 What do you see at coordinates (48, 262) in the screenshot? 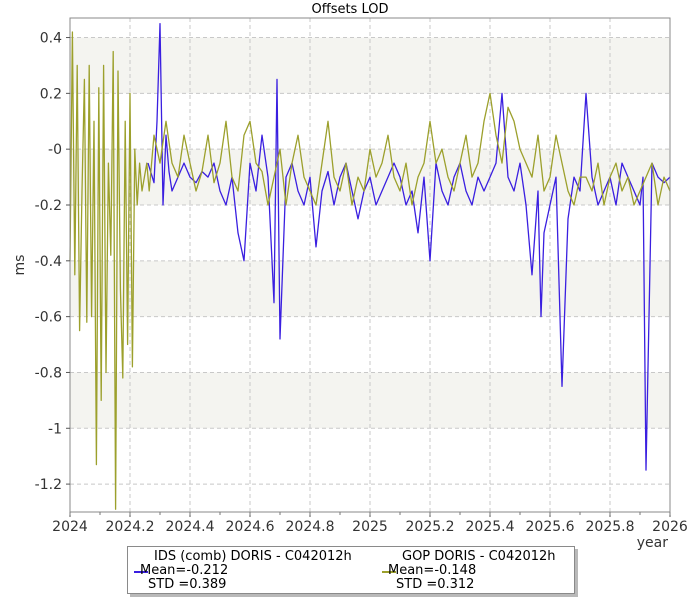
I see `y-tick-label: -0.4` at bounding box center [48, 262].